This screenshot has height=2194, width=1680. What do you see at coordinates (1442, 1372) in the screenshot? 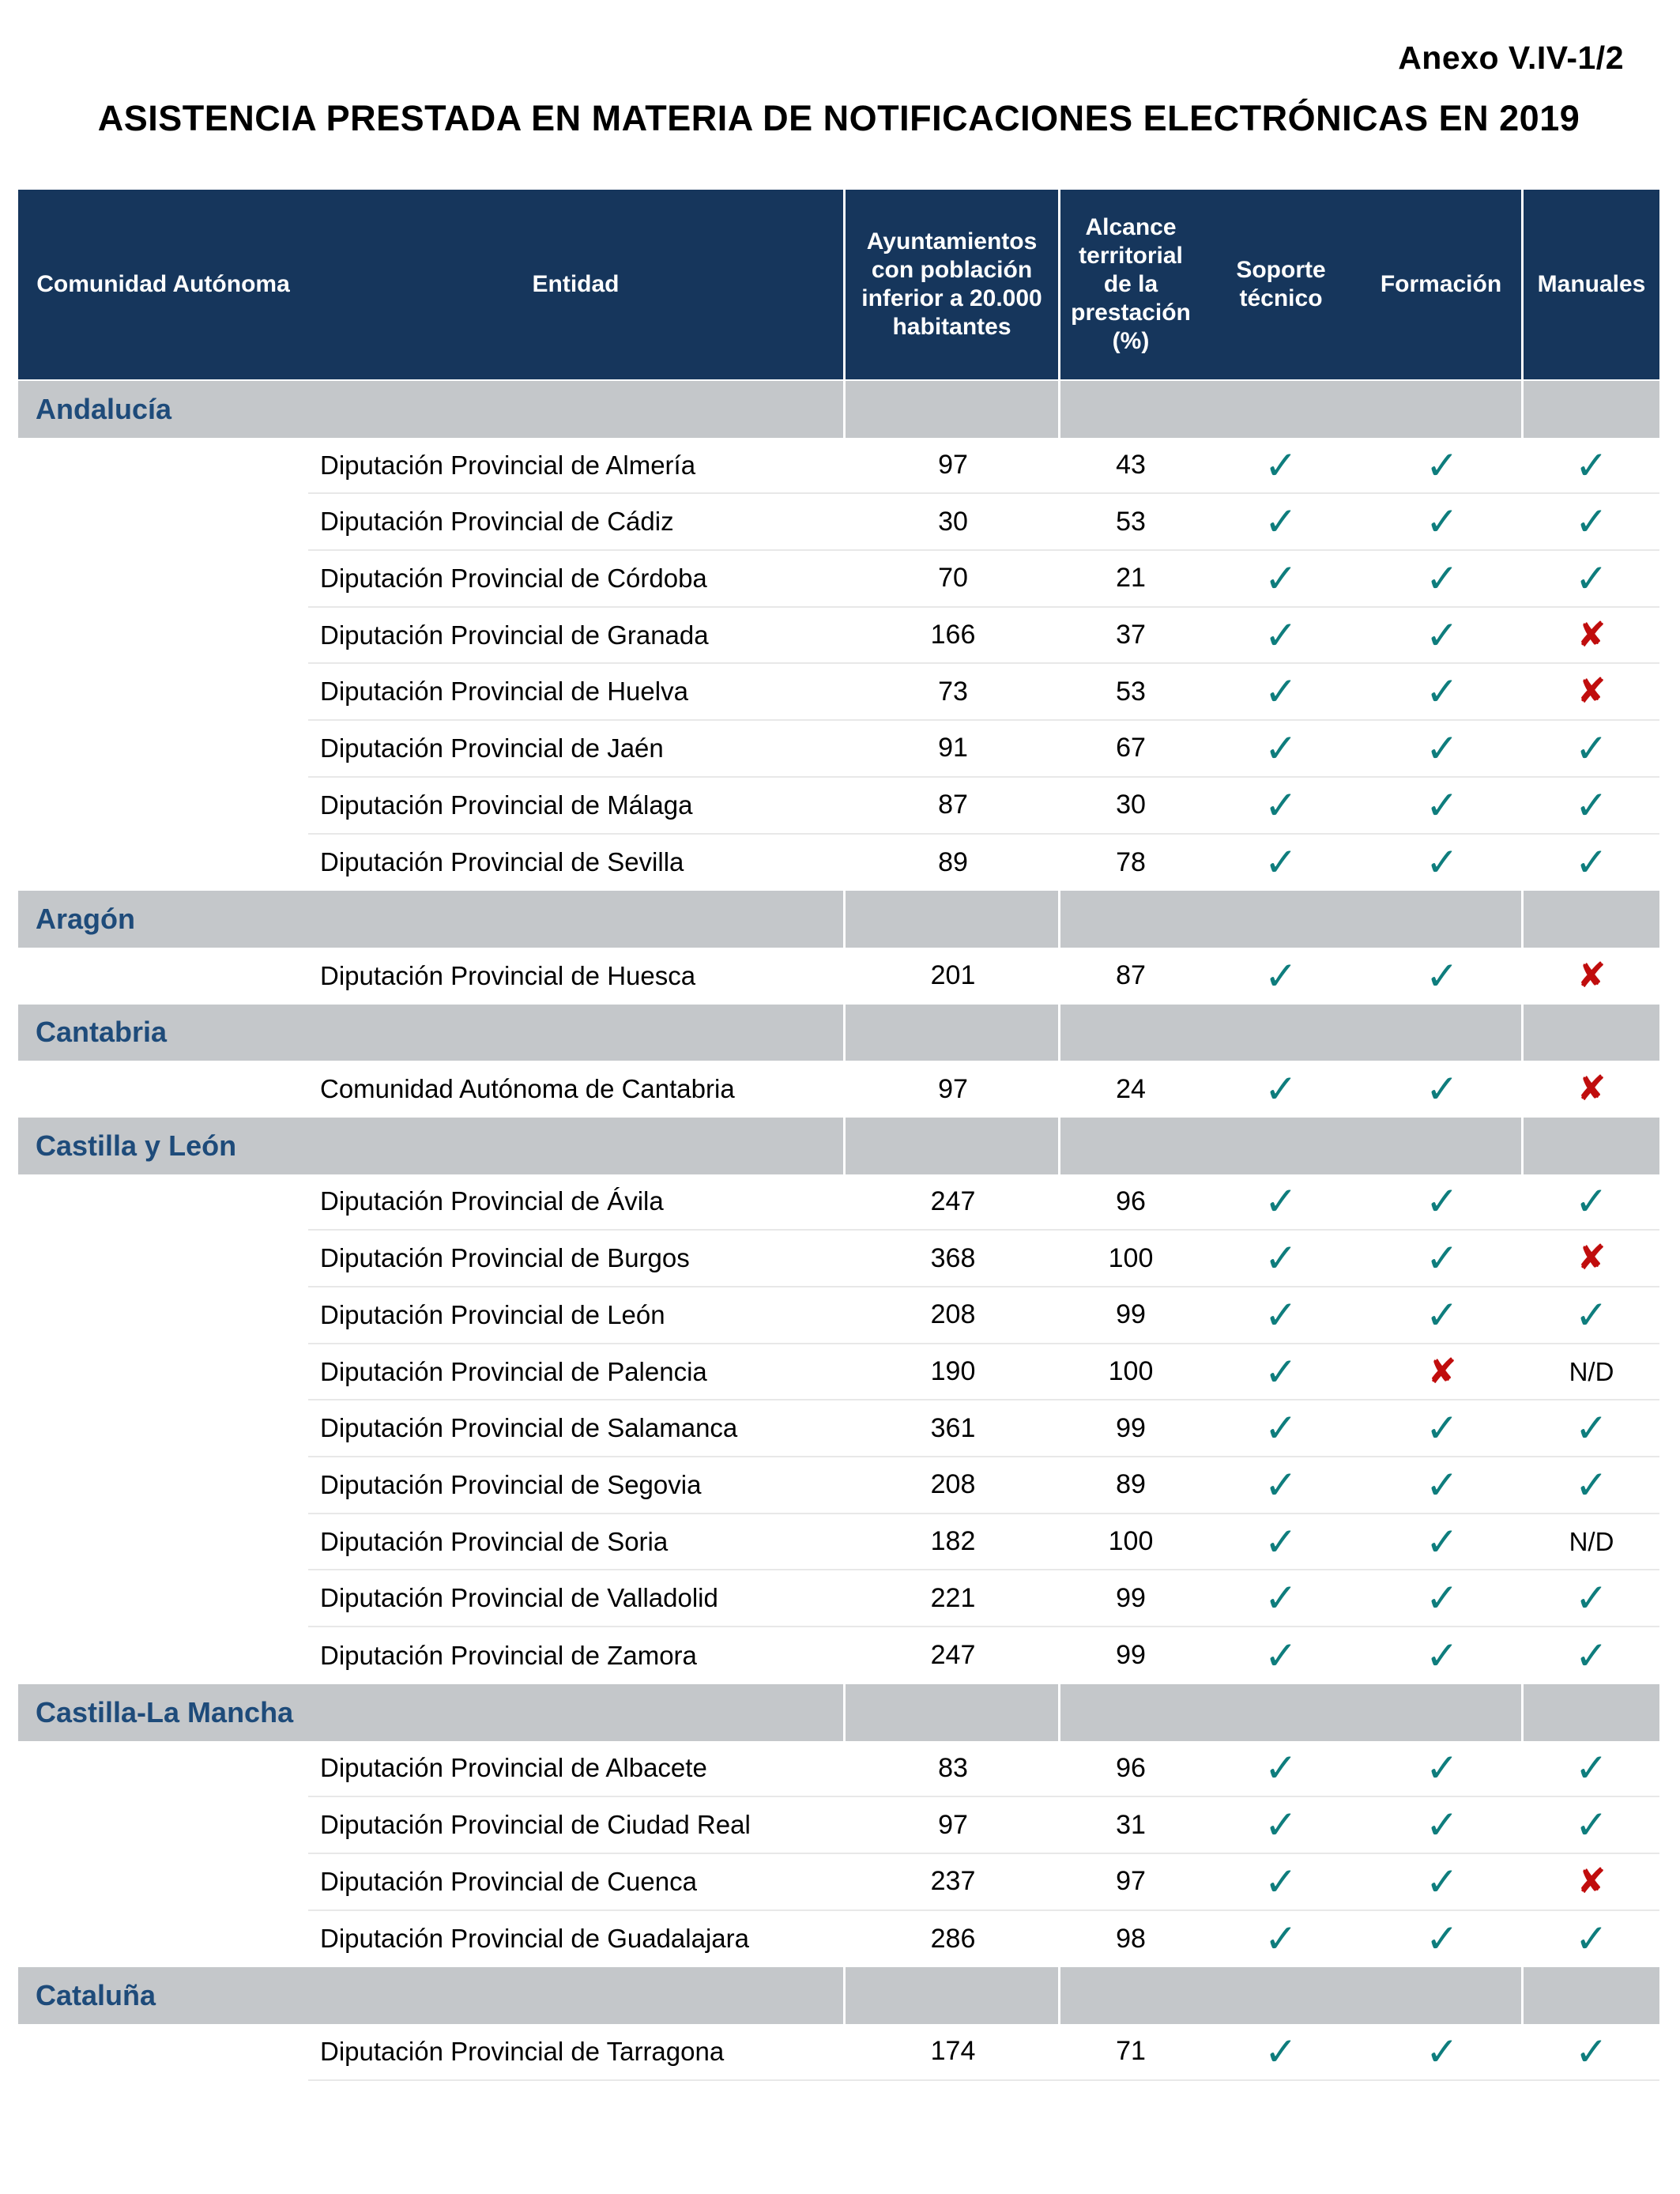
I see `formacion-cell: ✘` at bounding box center [1442, 1372].